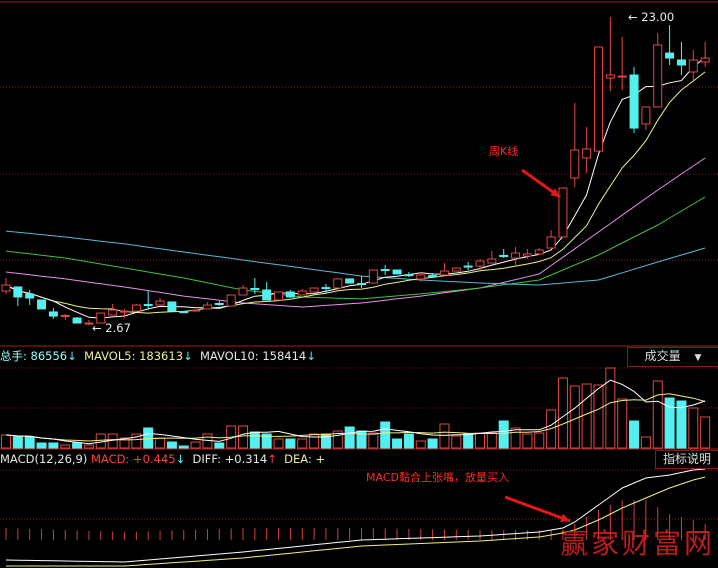 The image size is (718, 568). What do you see at coordinates (672, 357) in the screenshot?
I see `indicator-selector-dropdown: 成交量 ▼` at bounding box center [672, 357].